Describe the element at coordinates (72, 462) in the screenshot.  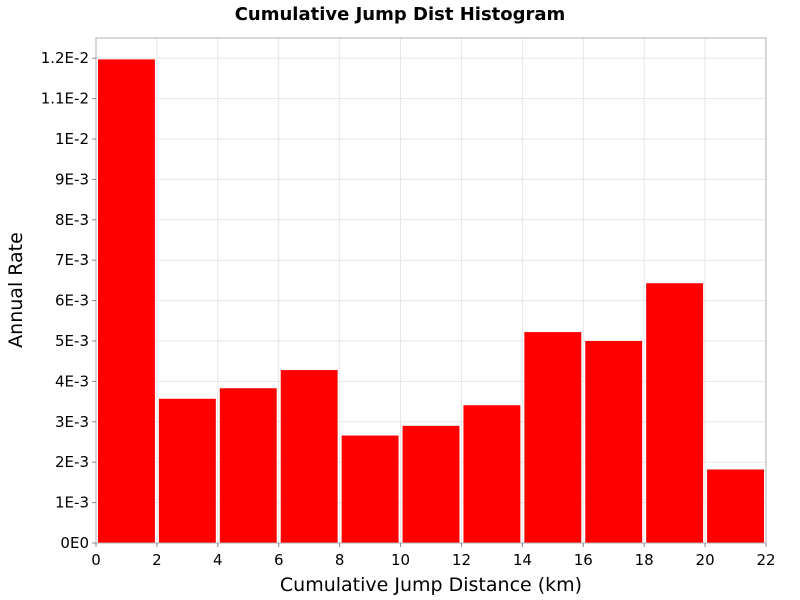
I see `y-tick-label: 2E-3` at that location.